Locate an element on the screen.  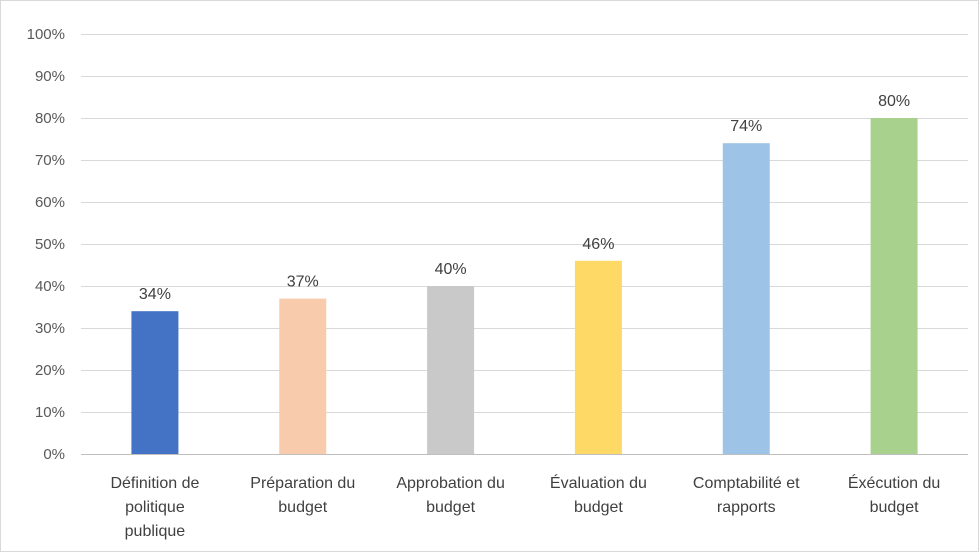
data-label: 37% is located at coordinates (303, 282).